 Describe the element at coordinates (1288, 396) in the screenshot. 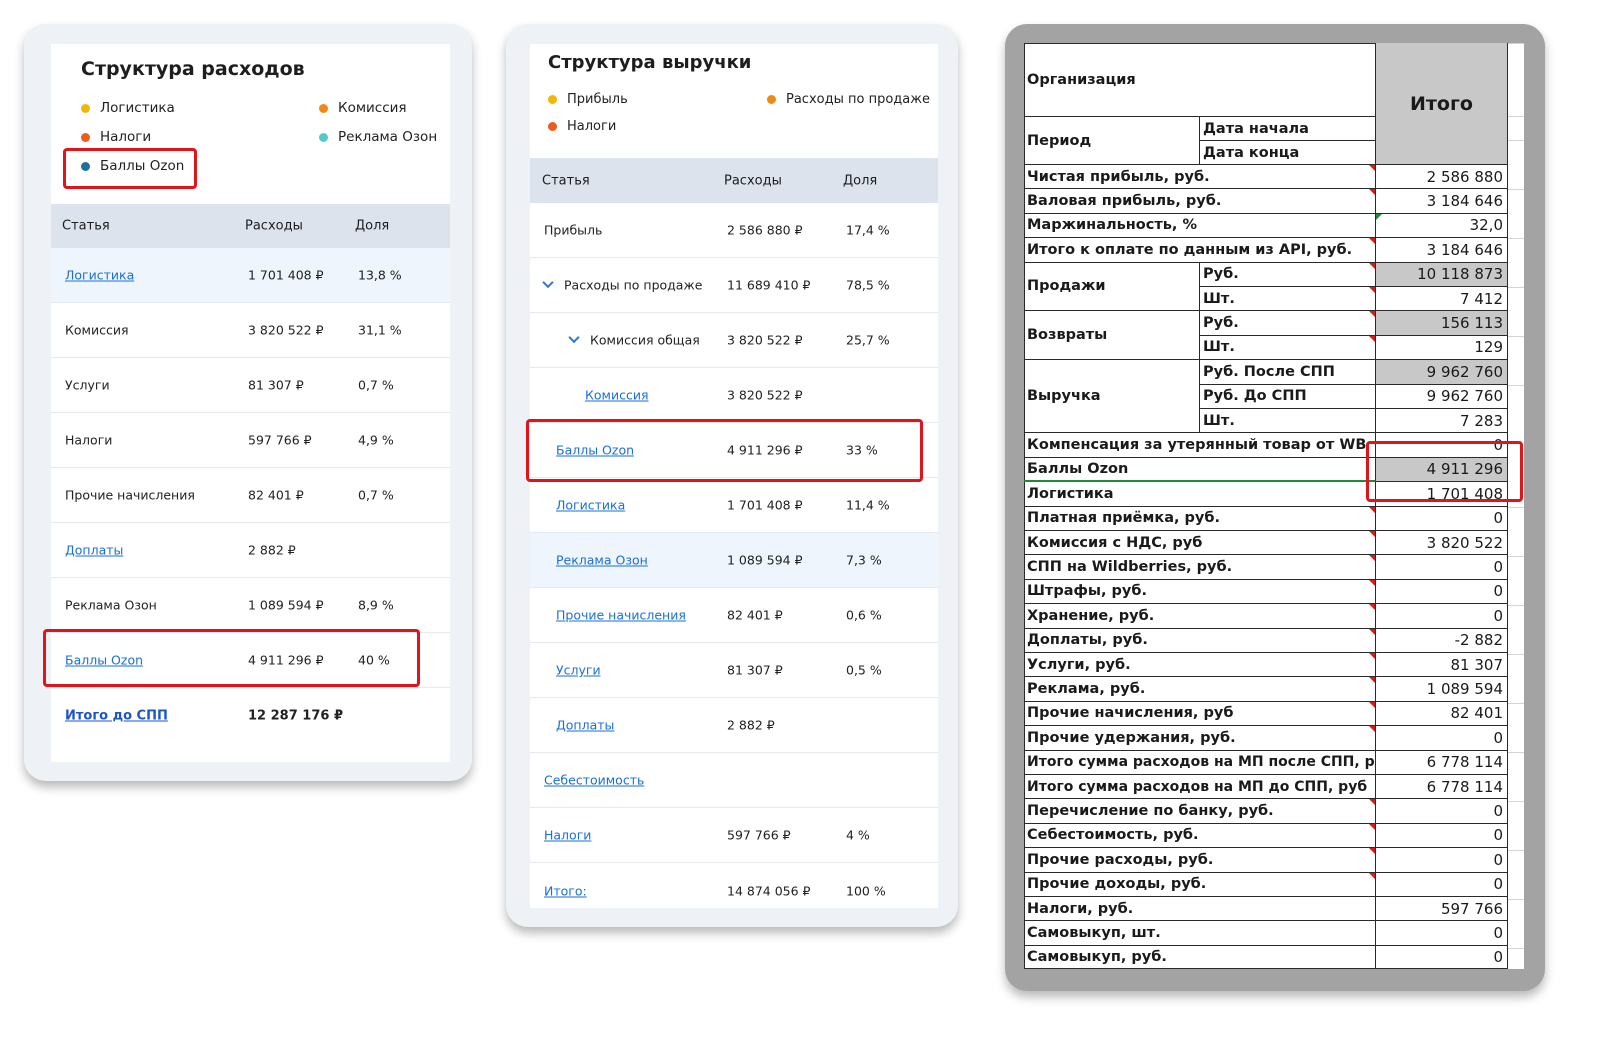

I see `sheet-sub-cell: Руб. До СПП` at that location.